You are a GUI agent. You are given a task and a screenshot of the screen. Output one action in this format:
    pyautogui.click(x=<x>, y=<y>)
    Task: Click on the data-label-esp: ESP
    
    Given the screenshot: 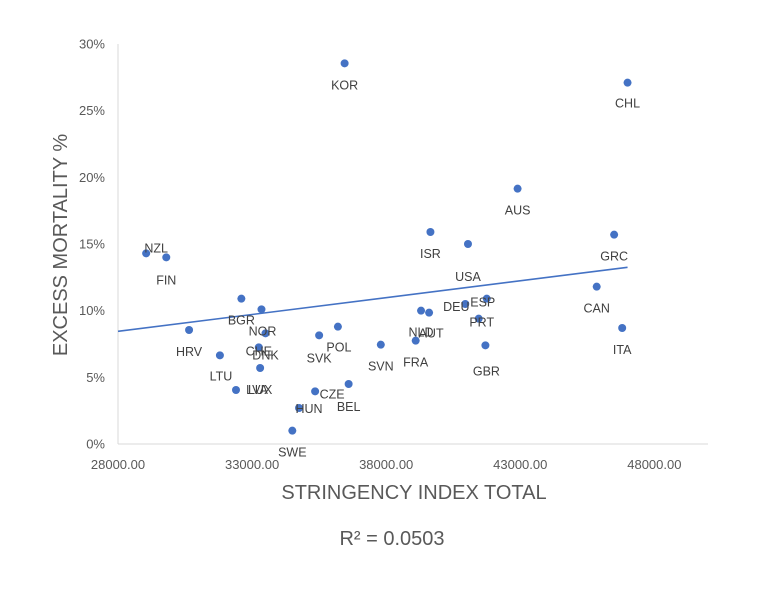 What is the action you would take?
    pyautogui.click(x=482, y=303)
    